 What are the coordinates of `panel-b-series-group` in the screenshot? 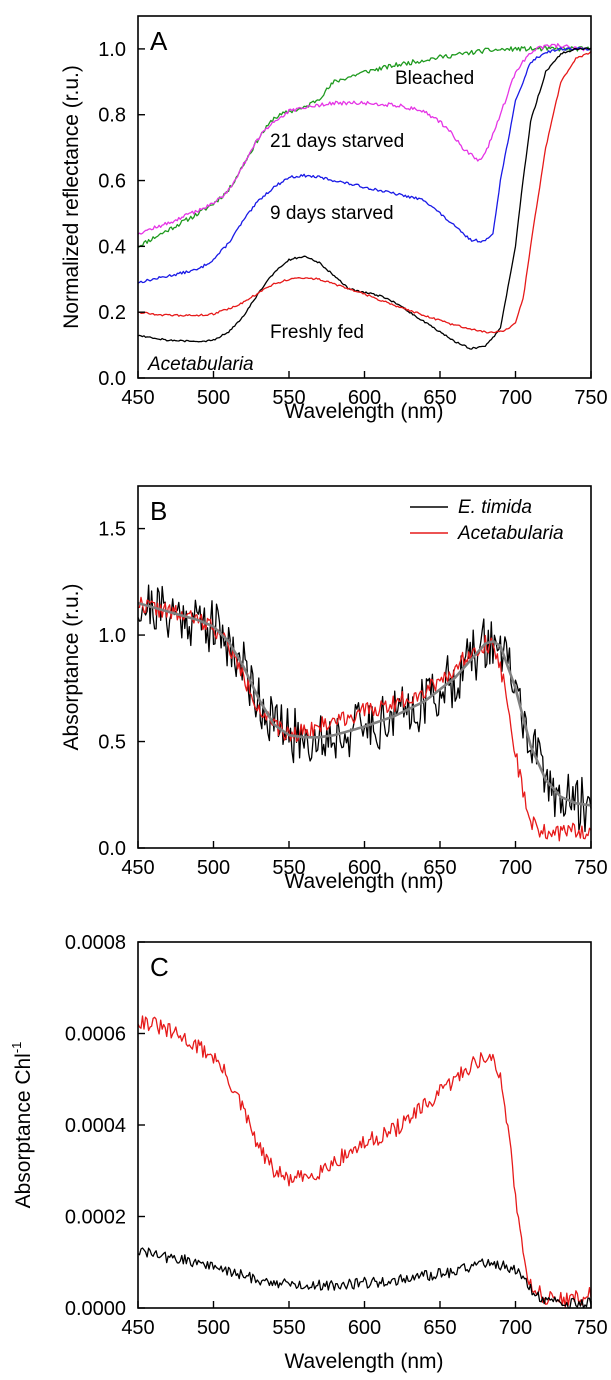 It's located at (364, 713).